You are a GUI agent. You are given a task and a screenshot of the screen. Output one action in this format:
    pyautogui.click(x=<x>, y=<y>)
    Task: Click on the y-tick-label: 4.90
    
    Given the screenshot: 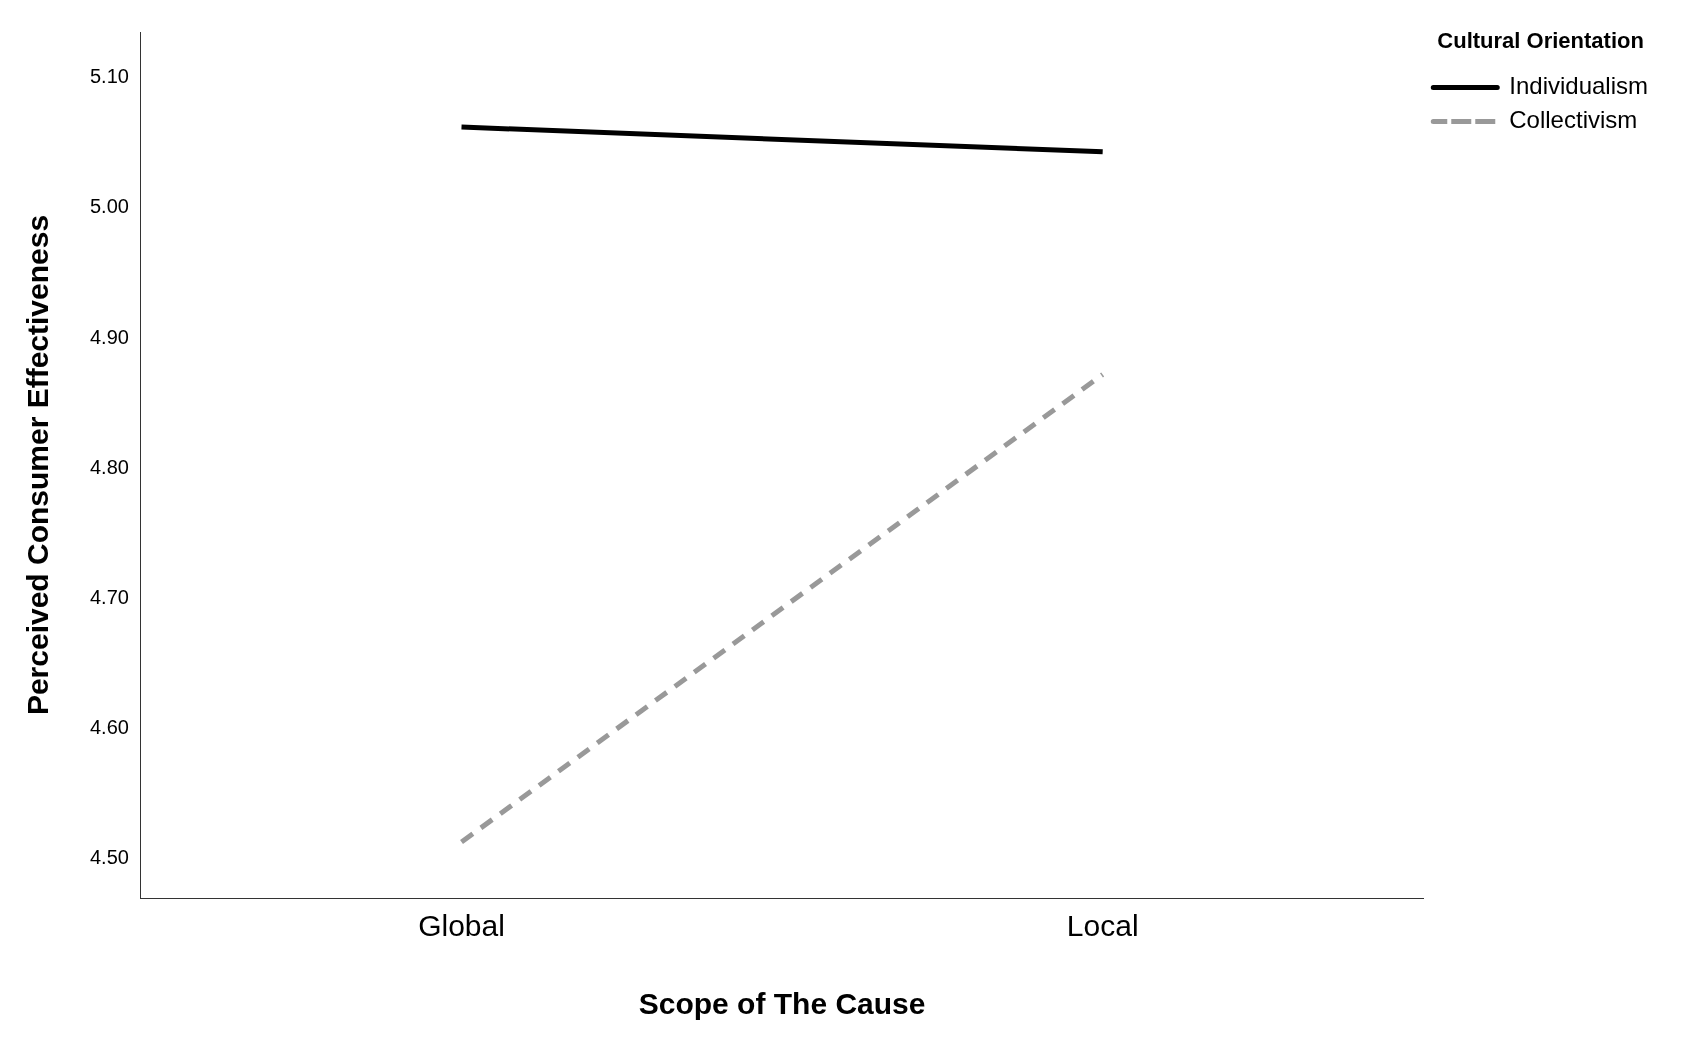 What is the action you would take?
    pyautogui.click(x=109, y=336)
    